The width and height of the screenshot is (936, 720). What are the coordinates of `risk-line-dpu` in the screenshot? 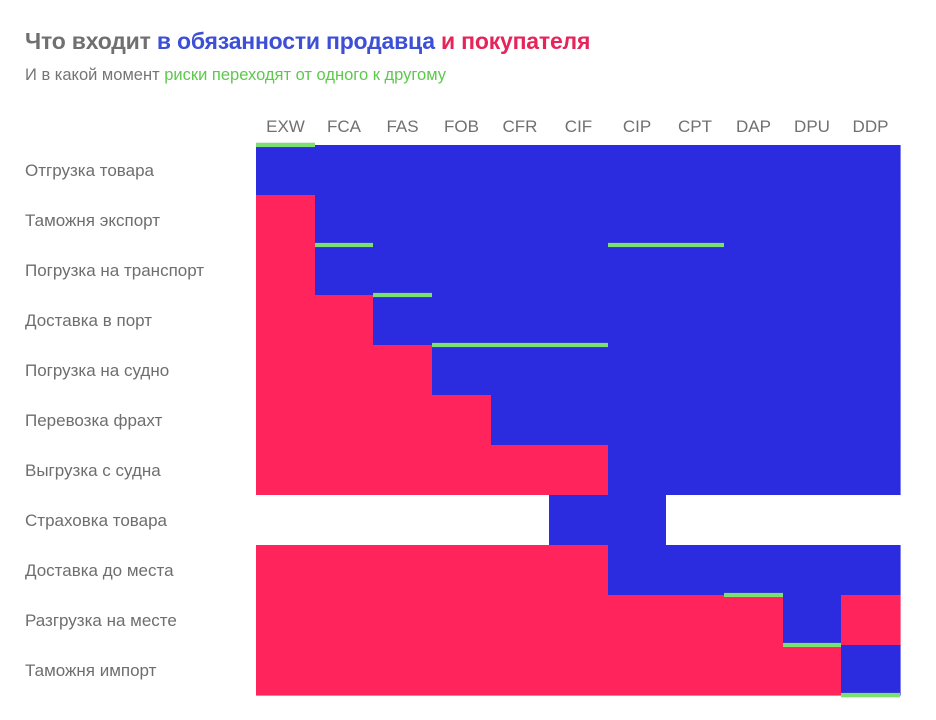 It's located at (812, 645).